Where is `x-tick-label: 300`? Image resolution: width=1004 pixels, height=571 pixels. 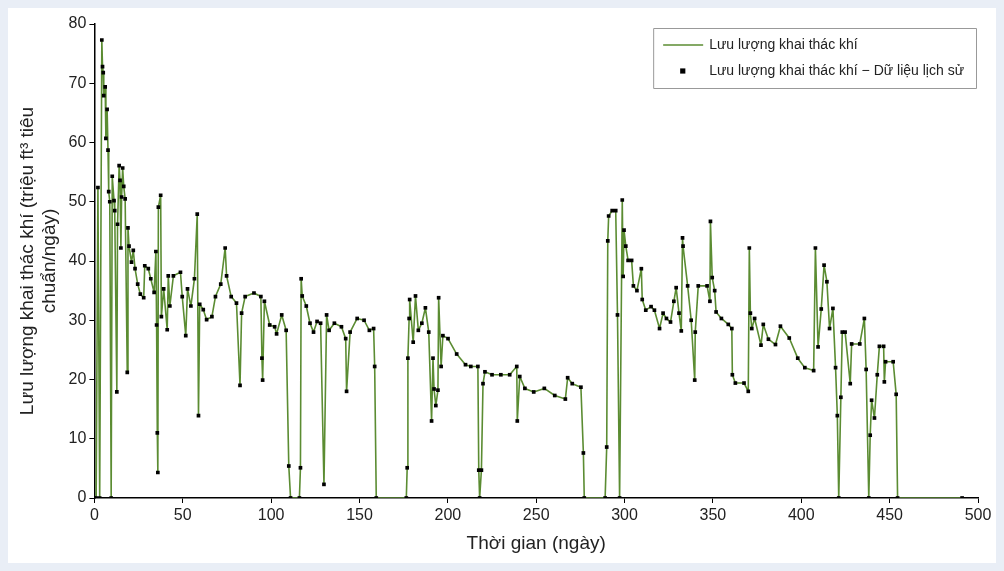 x-tick-label: 300 is located at coordinates (624, 515).